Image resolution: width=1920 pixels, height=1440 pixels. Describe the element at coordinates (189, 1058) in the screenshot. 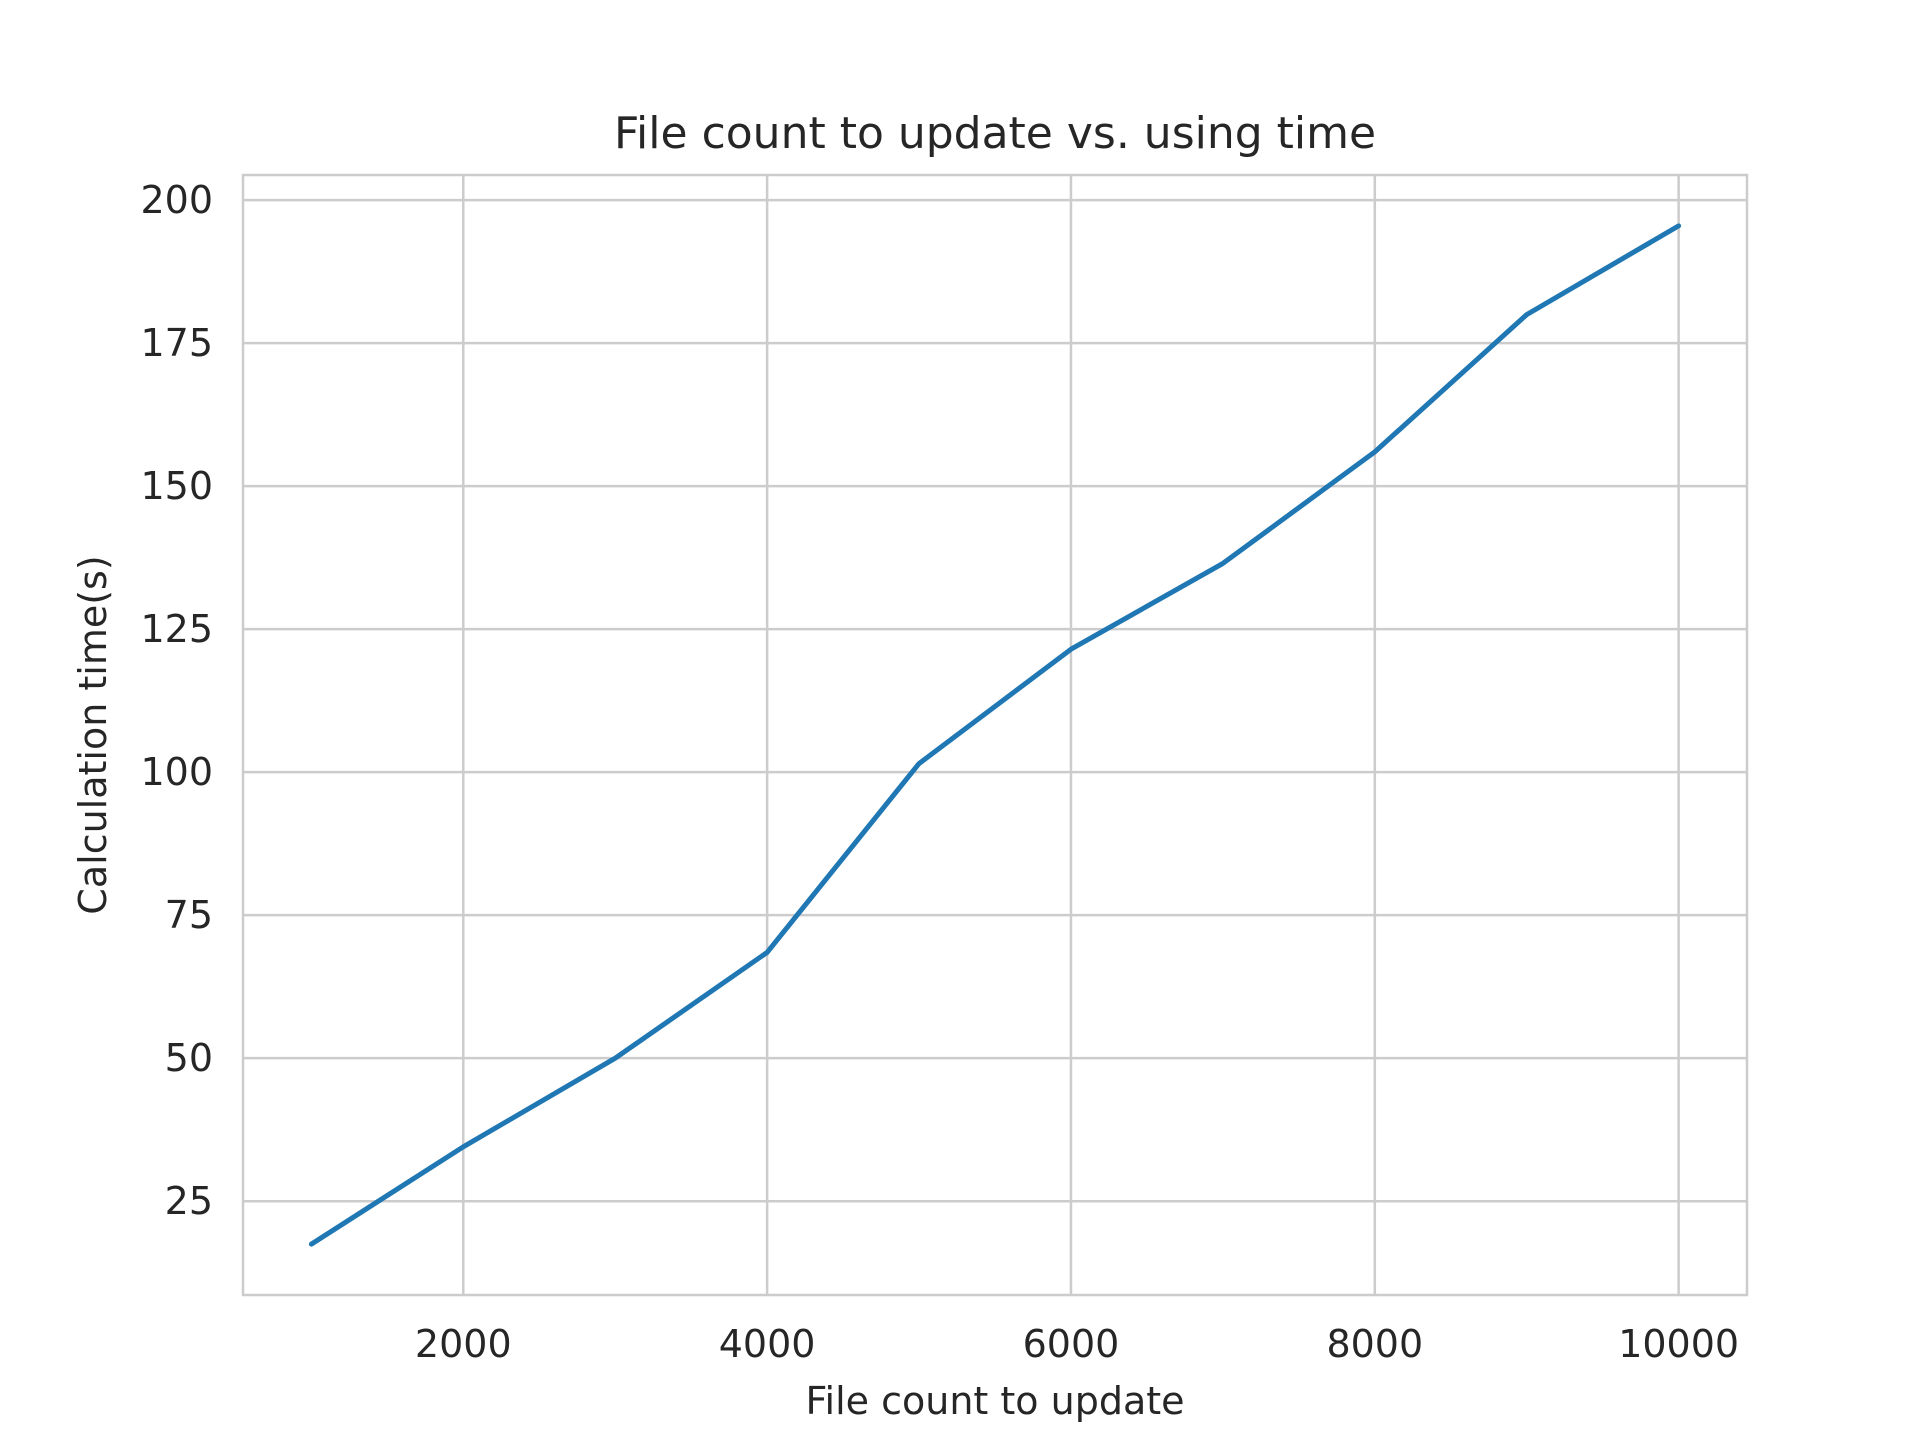

I see `y-tick-label: 50` at that location.